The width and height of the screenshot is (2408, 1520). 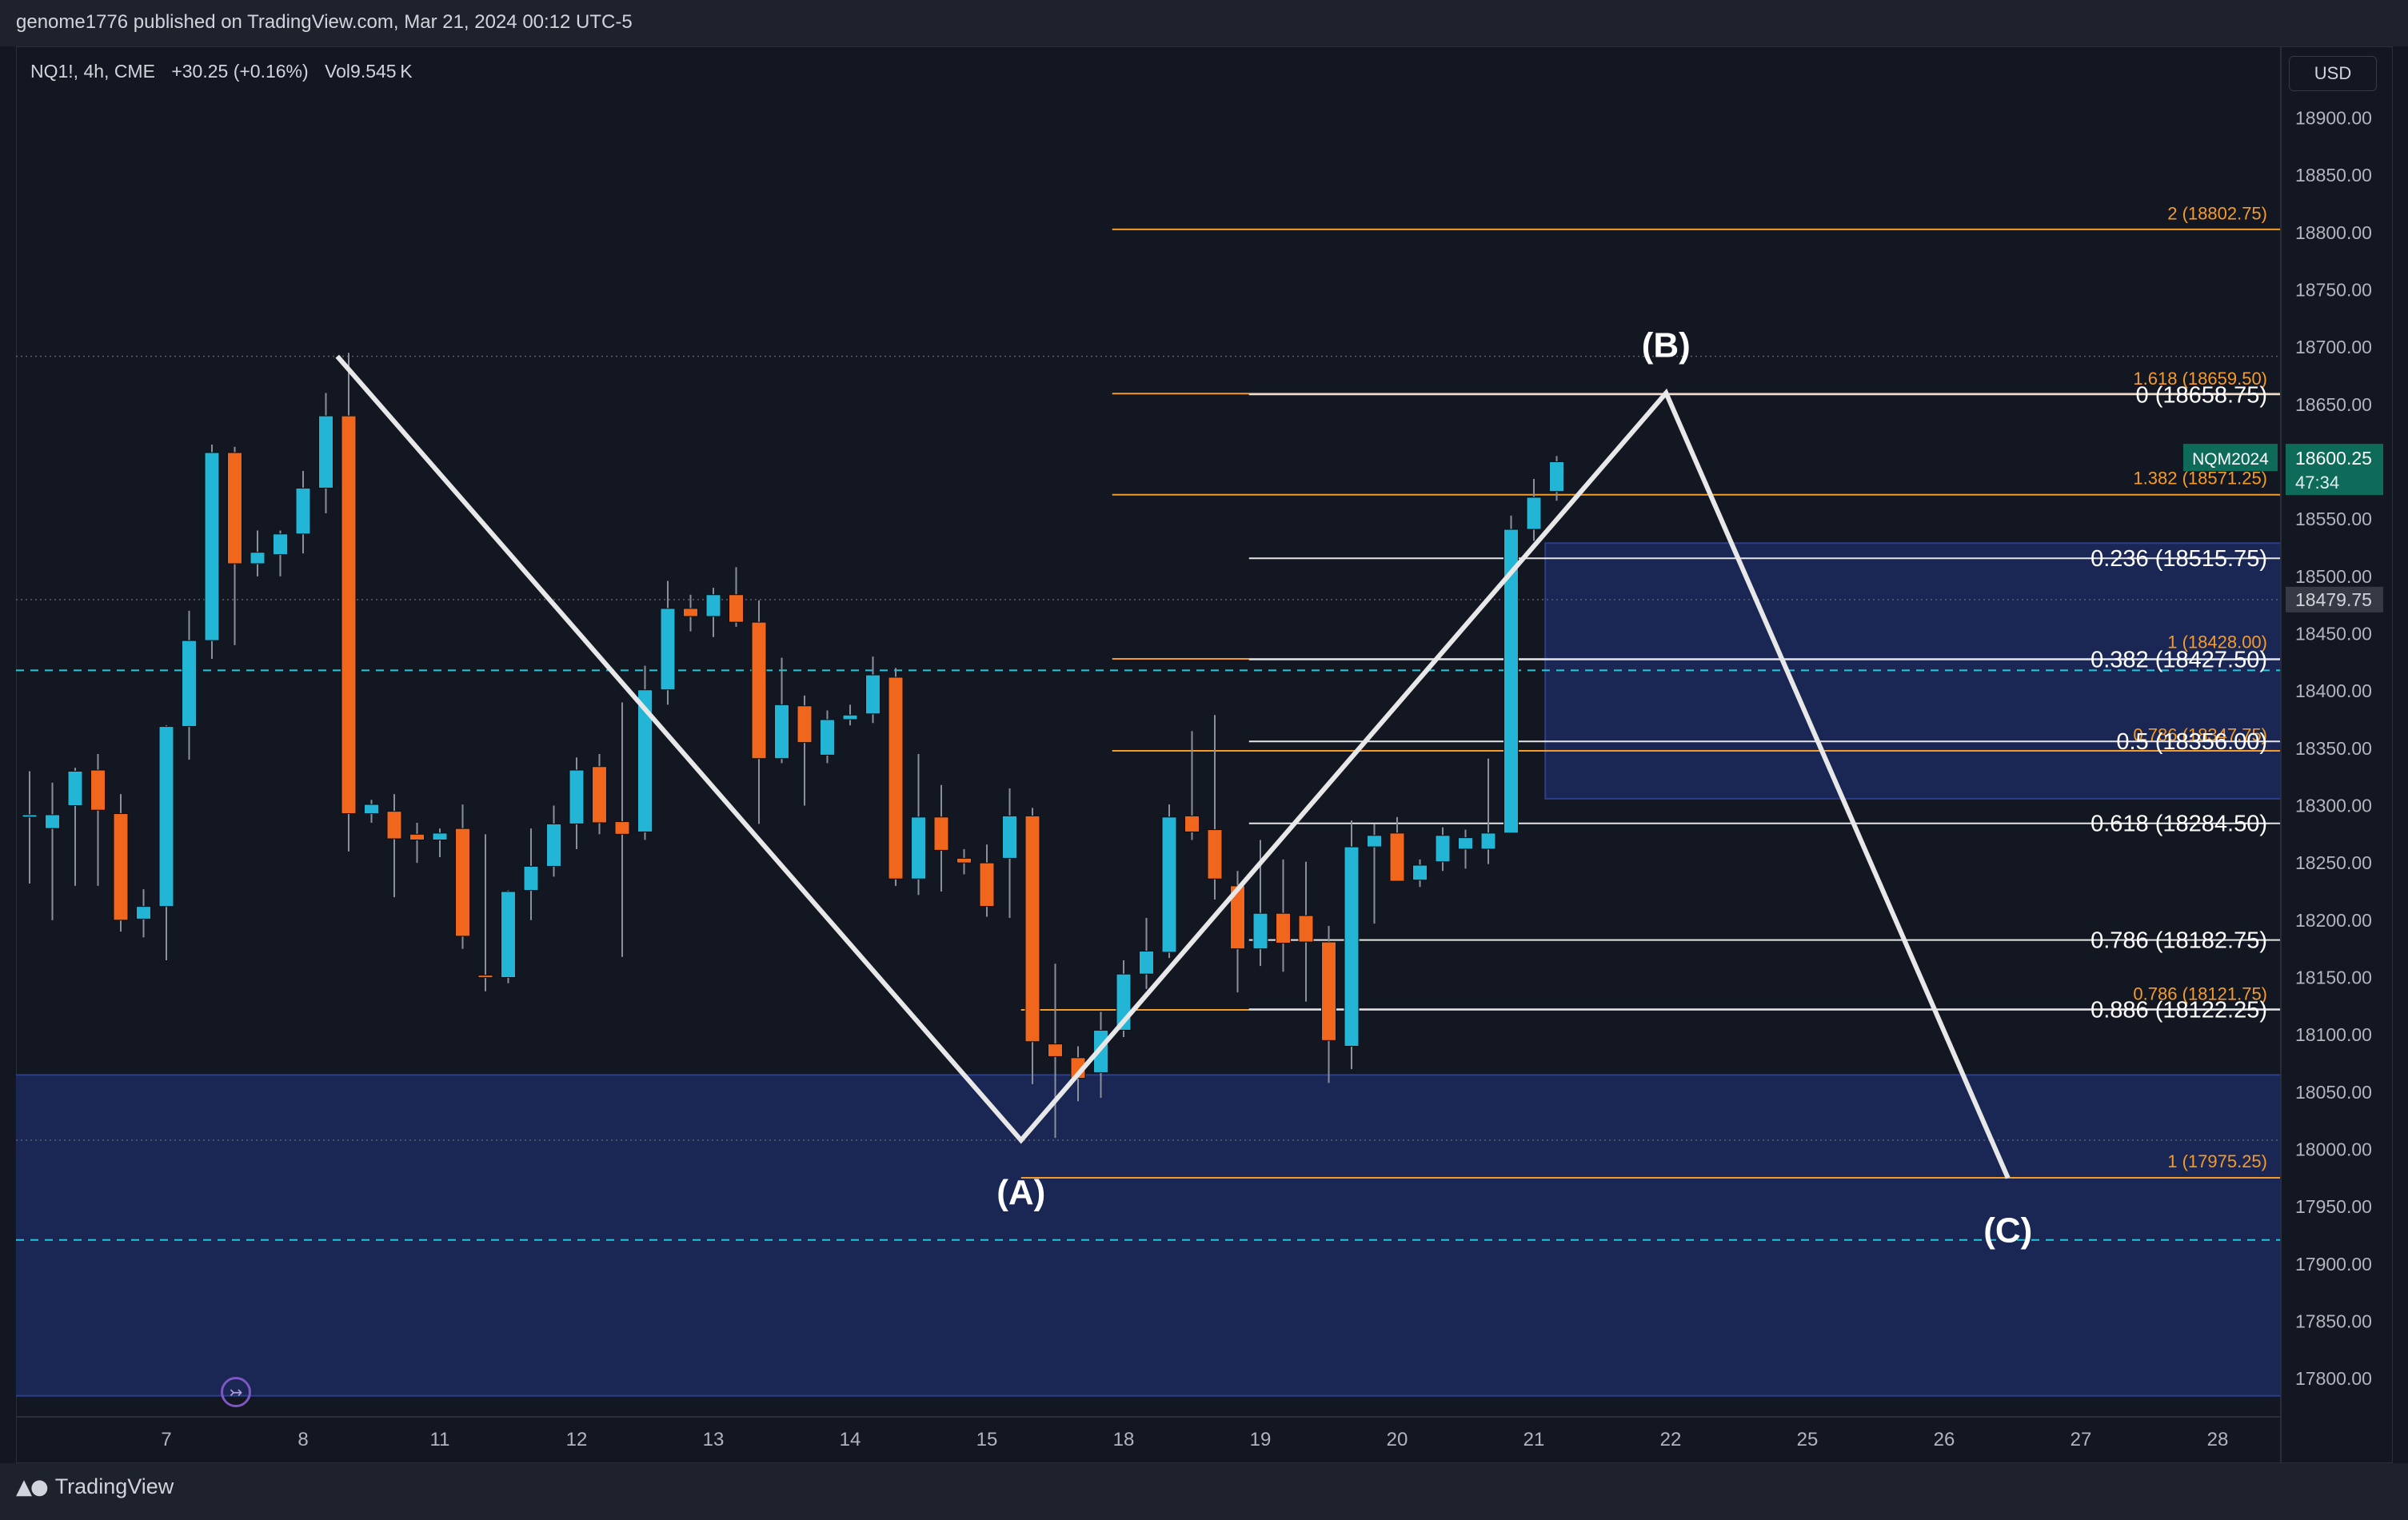 I want to click on x-tick-label: 8, so click(x=303, y=1439).